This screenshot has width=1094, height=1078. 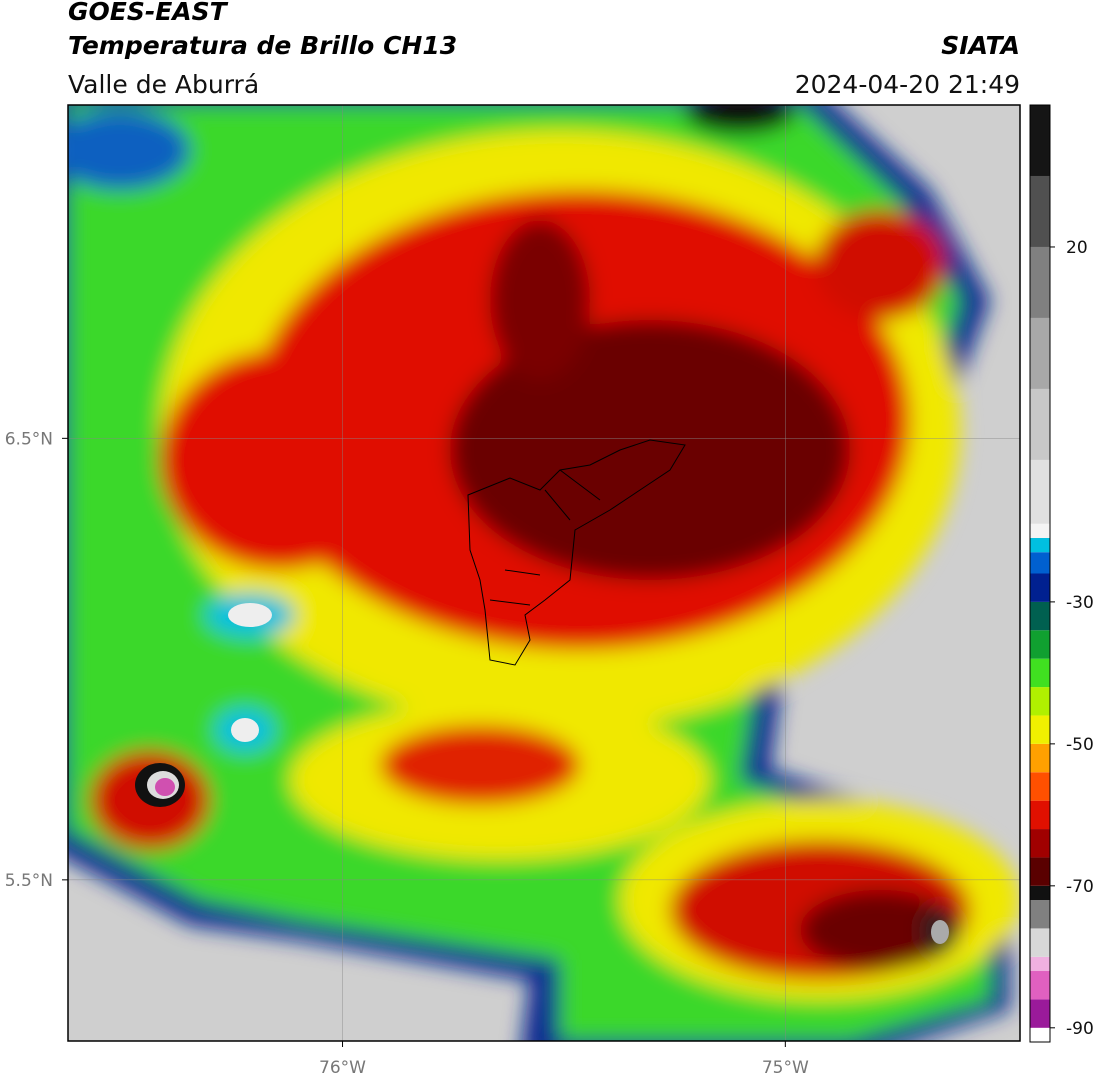 What do you see at coordinates (29, 881) in the screenshot?
I see `y-tick-label: 5.5°N` at bounding box center [29, 881].